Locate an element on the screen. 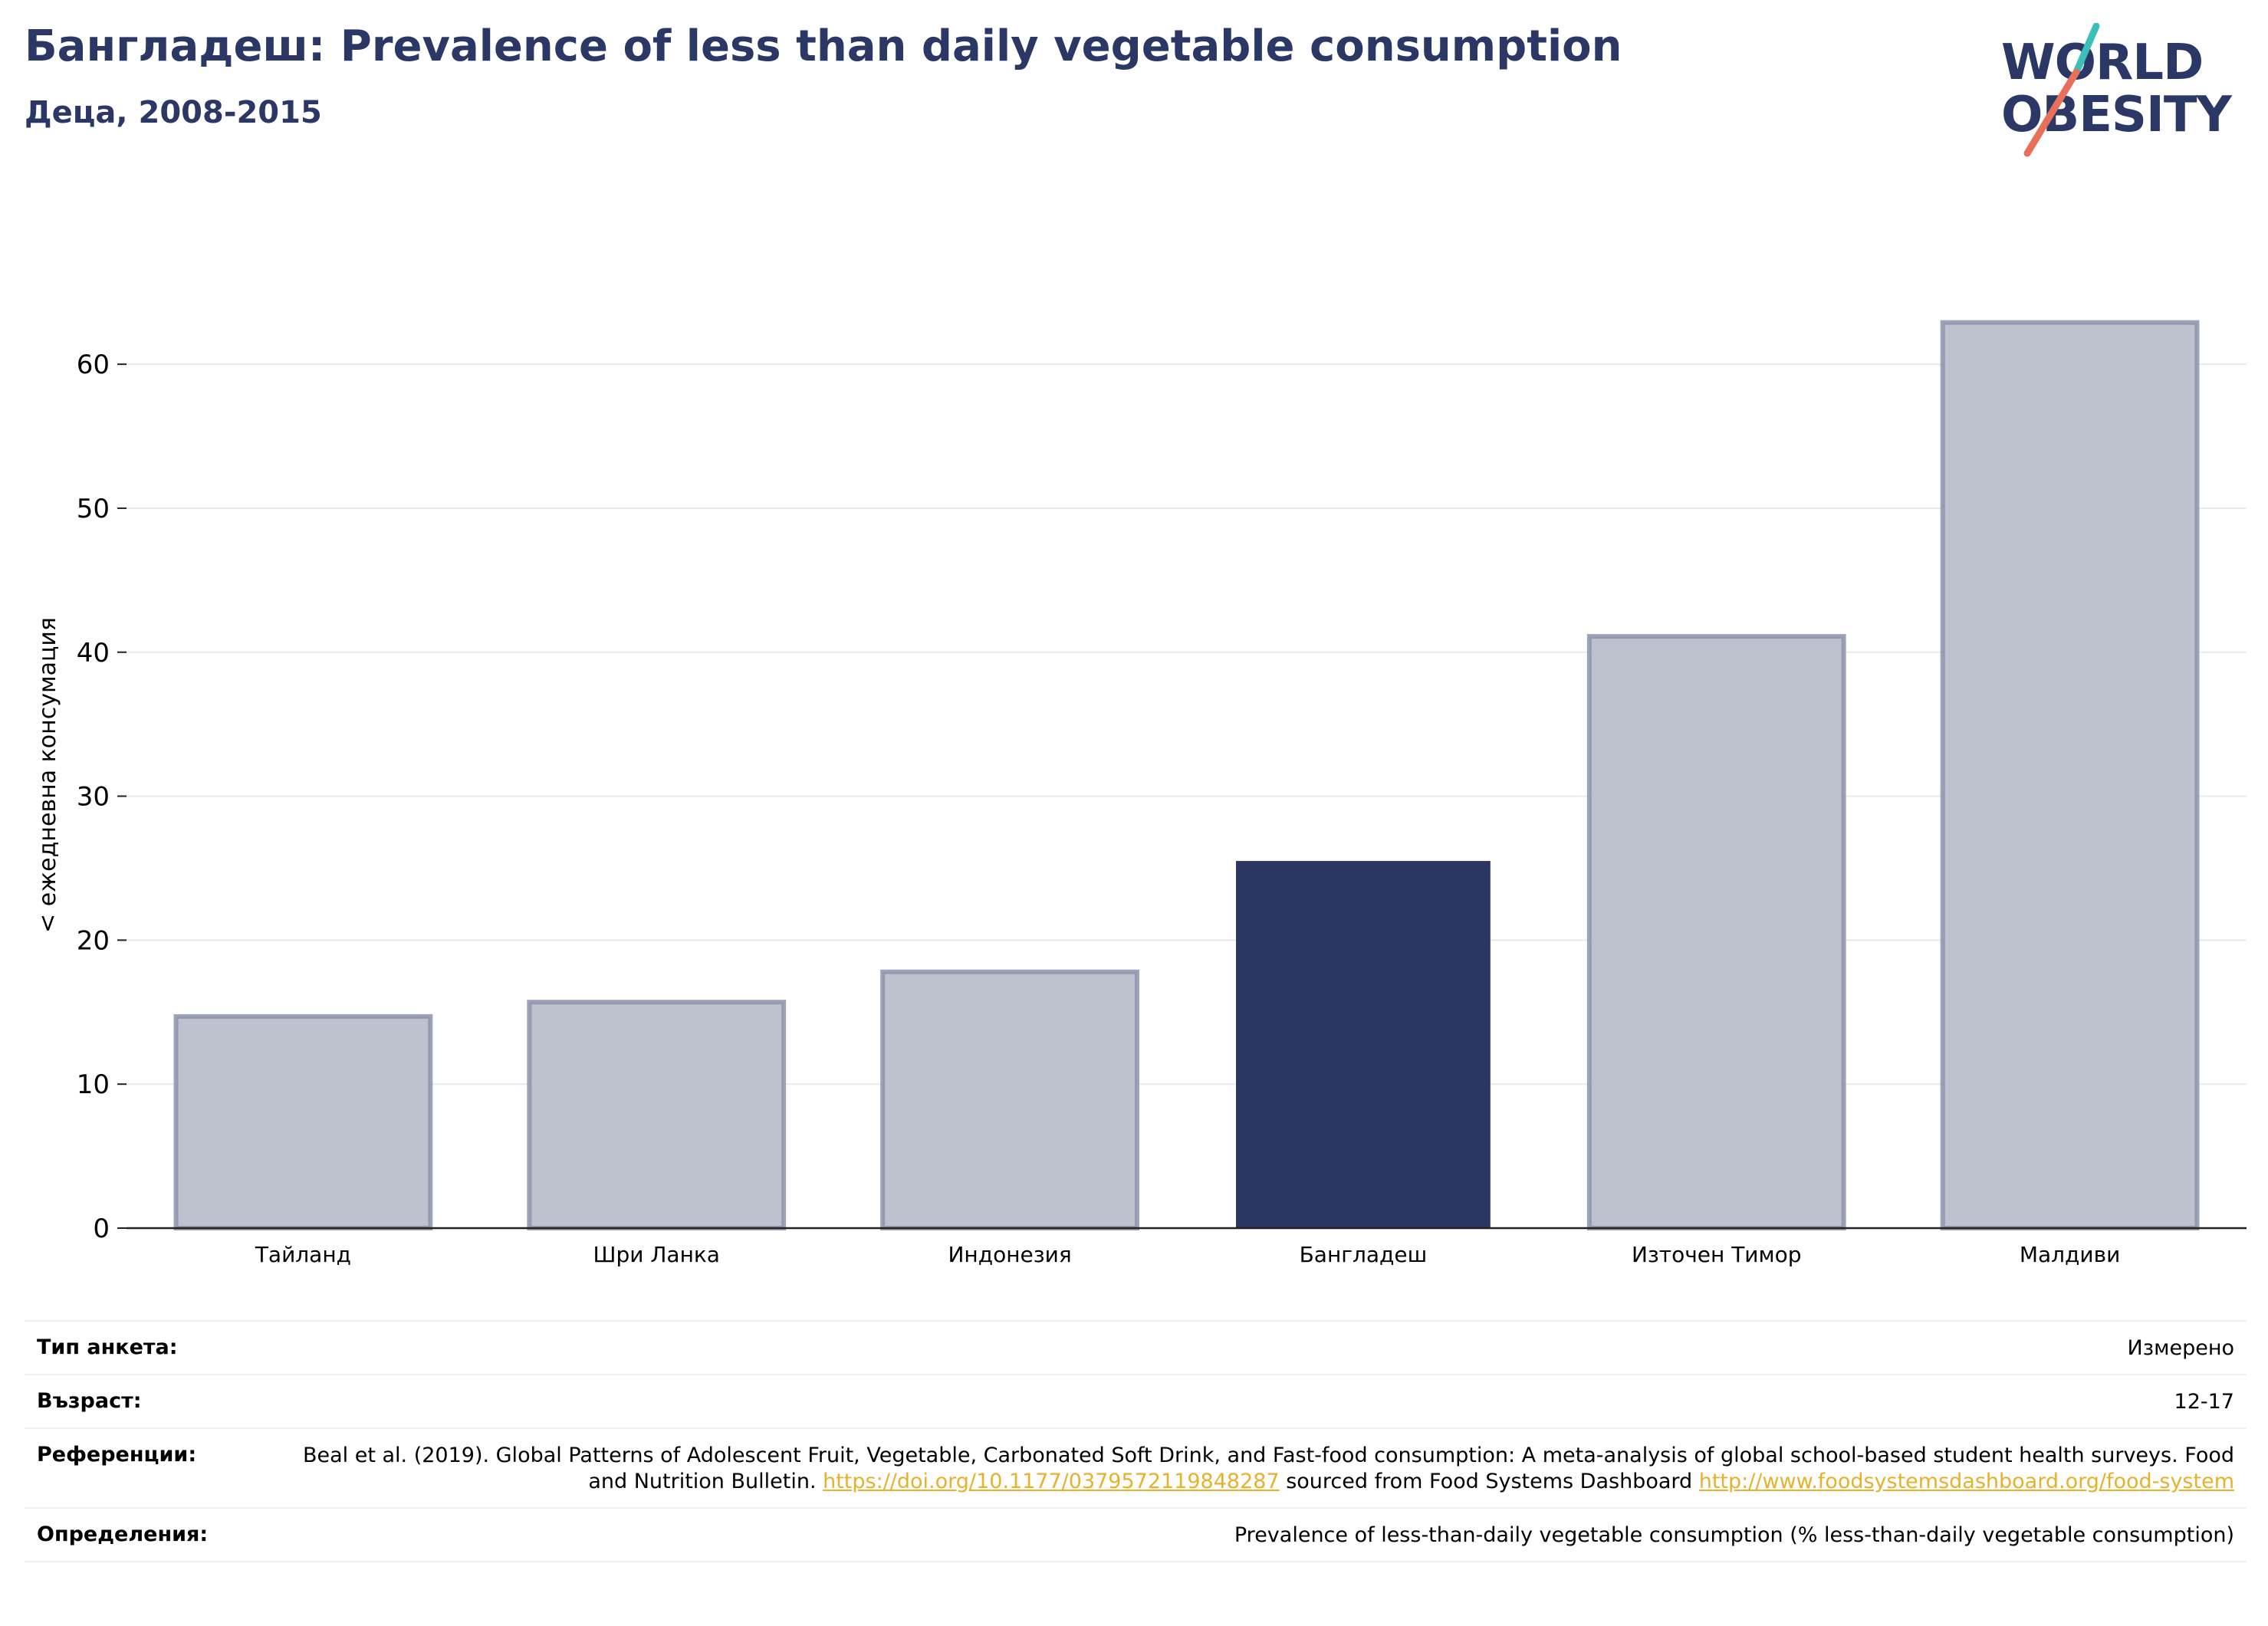 This screenshot has width=2268, height=1626. logo-slash-icon is located at coordinates (2061, 90).